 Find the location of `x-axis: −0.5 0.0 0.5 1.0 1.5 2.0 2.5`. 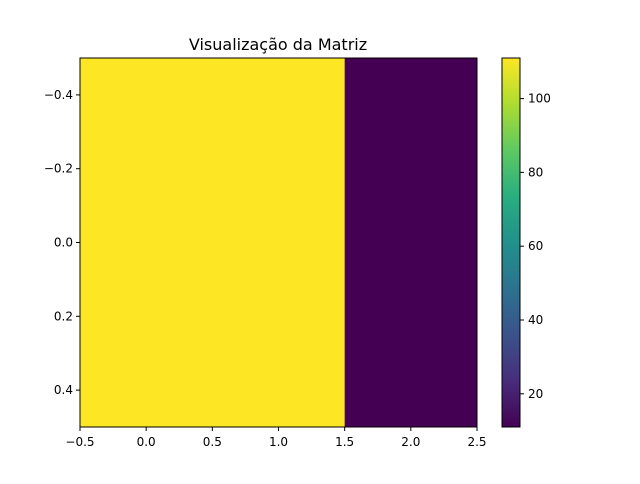

x-axis: −0.5 0.0 0.5 1.0 1.5 2.0 2.5 is located at coordinates (276, 438).